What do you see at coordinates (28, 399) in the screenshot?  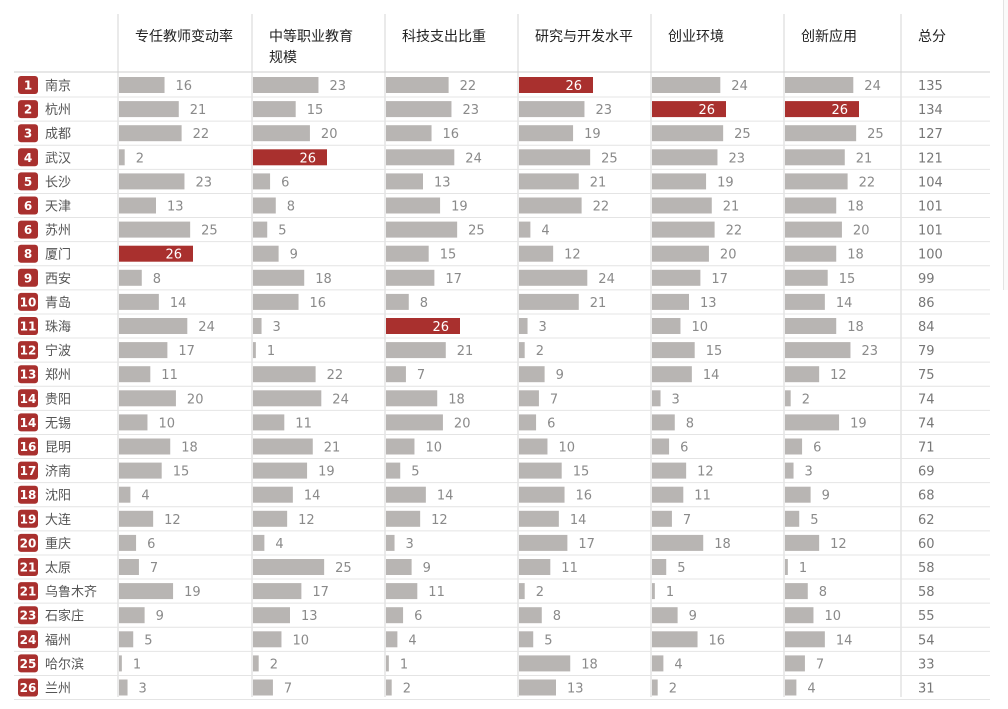 I see `rank-number: 14` at bounding box center [28, 399].